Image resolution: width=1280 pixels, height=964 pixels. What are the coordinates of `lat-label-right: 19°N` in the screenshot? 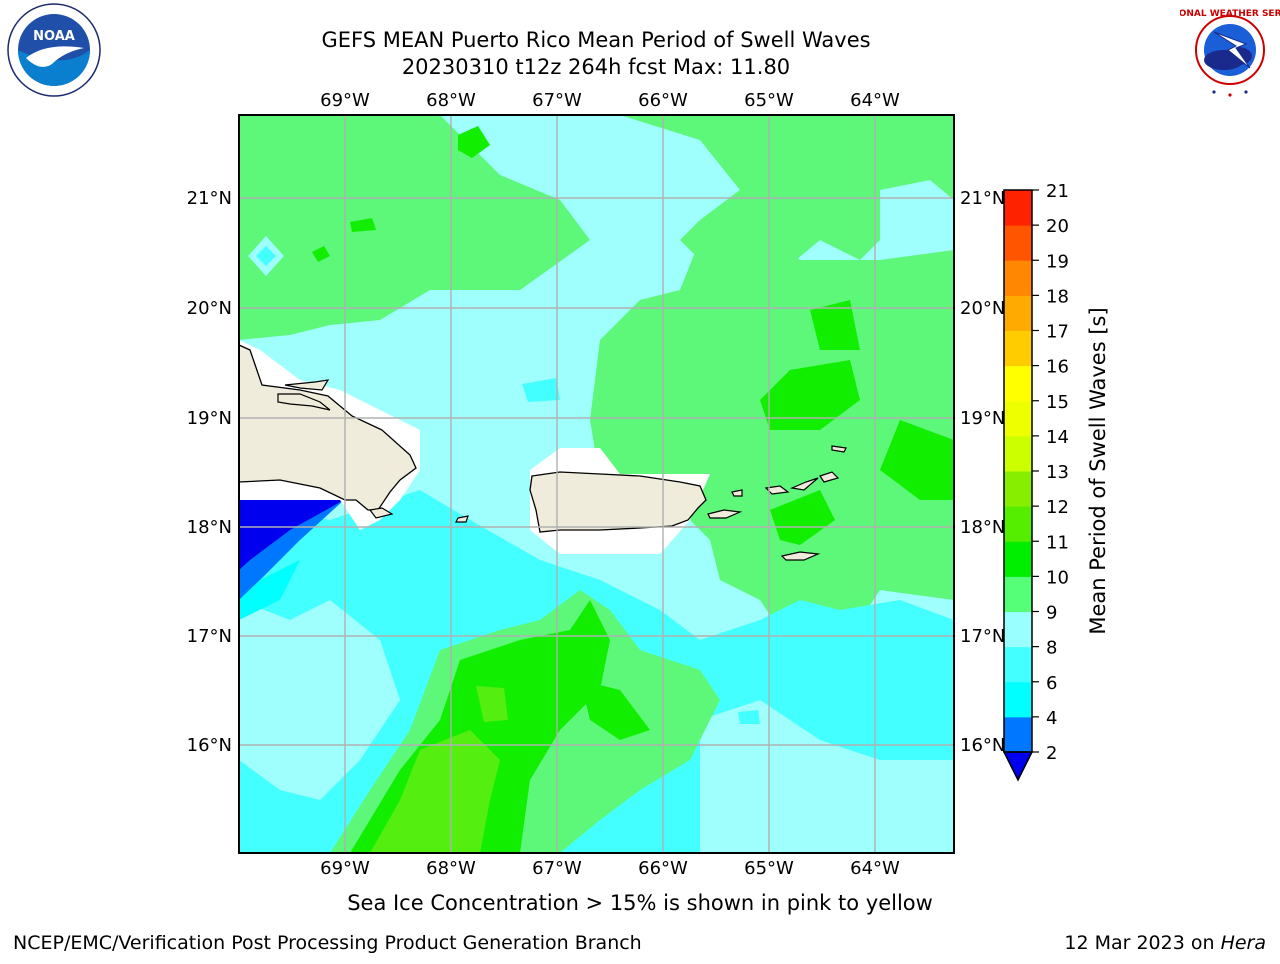 It's located at (982, 418).